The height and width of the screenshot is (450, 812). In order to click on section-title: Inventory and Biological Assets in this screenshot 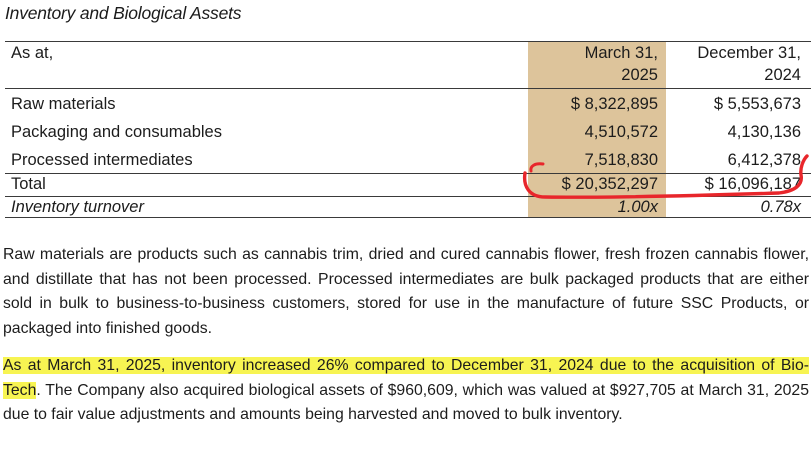, I will do `click(123, 13)`.